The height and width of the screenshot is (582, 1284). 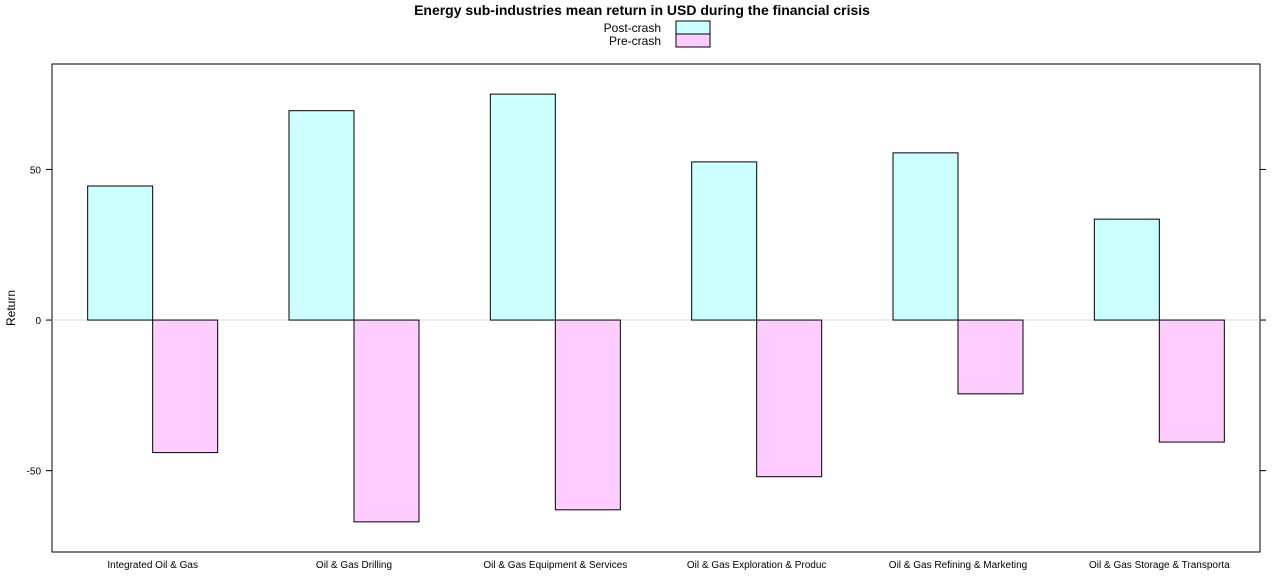 I want to click on x-tick-label: Oil & Gas Refining & Marketing, so click(x=958, y=565).